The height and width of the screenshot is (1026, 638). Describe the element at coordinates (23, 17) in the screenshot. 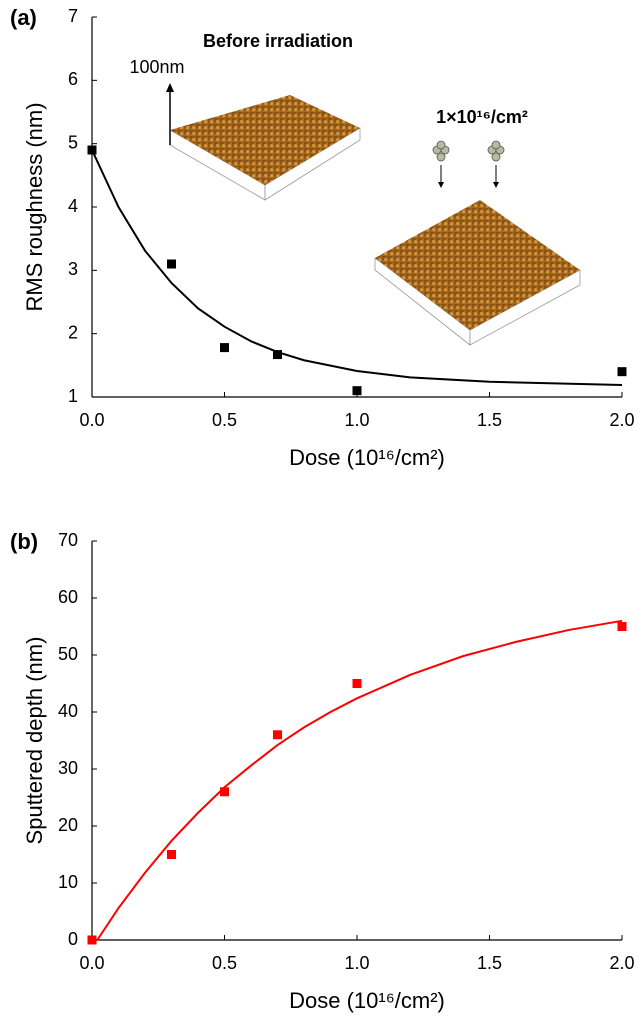

I see `panel-label: (a)` at that location.